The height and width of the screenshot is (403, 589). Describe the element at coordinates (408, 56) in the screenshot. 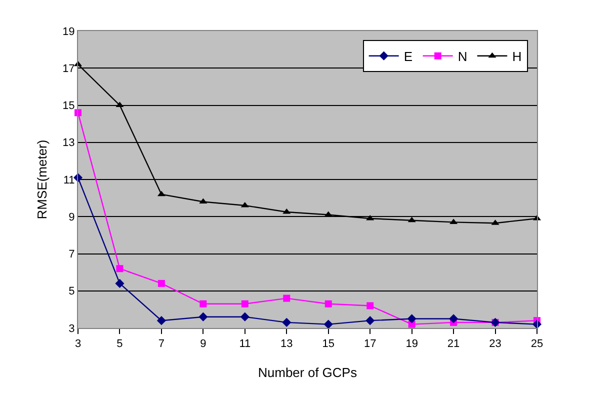

I see `legend-label: E` at that location.